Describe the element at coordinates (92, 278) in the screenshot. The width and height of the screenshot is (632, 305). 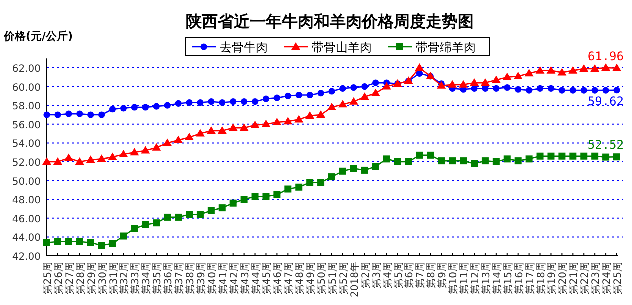
I see `x-tick-label: 第29周` at that location.